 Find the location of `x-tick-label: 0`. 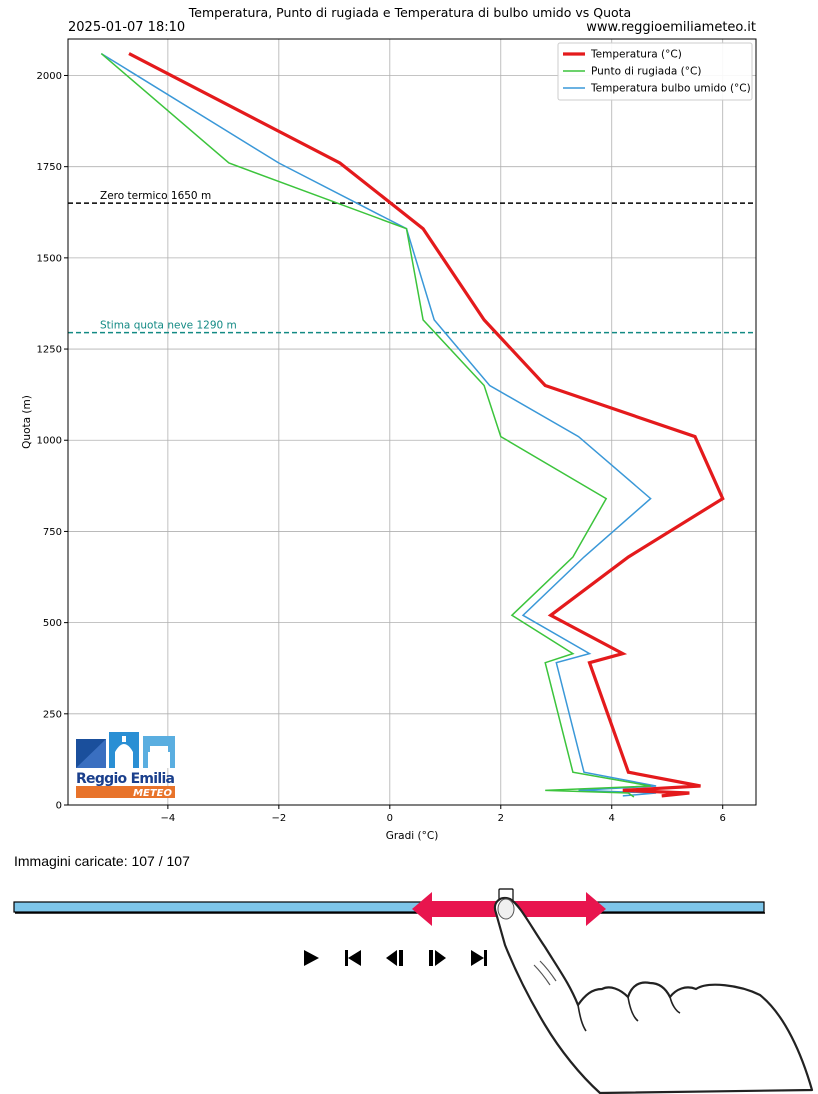

x-tick-label: 0 is located at coordinates (390, 818).